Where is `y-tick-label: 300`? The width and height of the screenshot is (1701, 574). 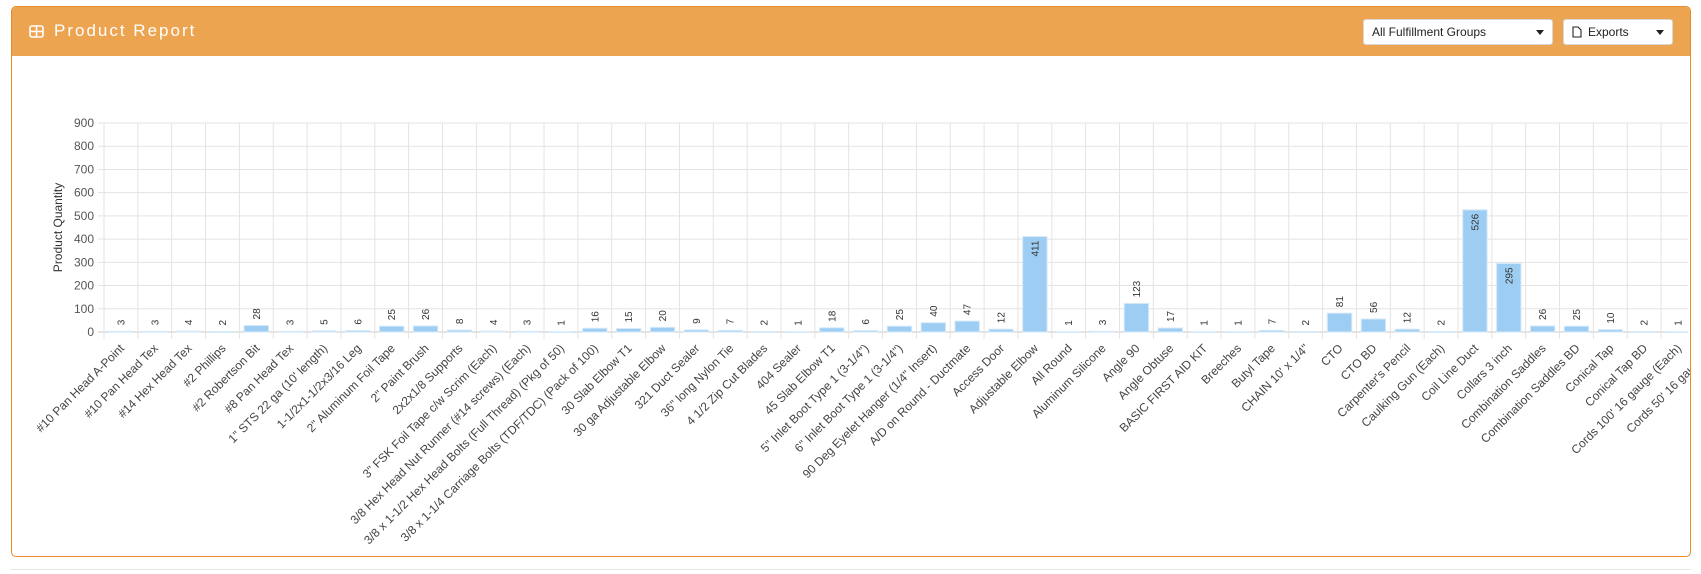
y-tick-label: 300 is located at coordinates (84, 262).